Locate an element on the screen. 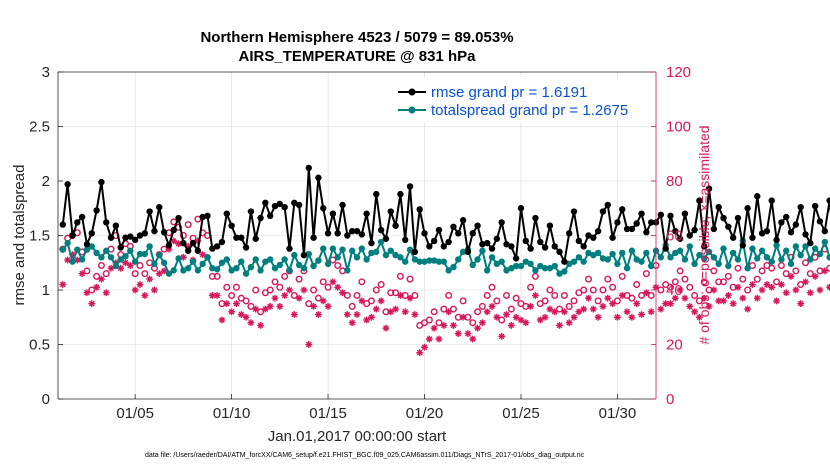 The image size is (830, 470). x-tick-label: 01/15 is located at coordinates (328, 413).